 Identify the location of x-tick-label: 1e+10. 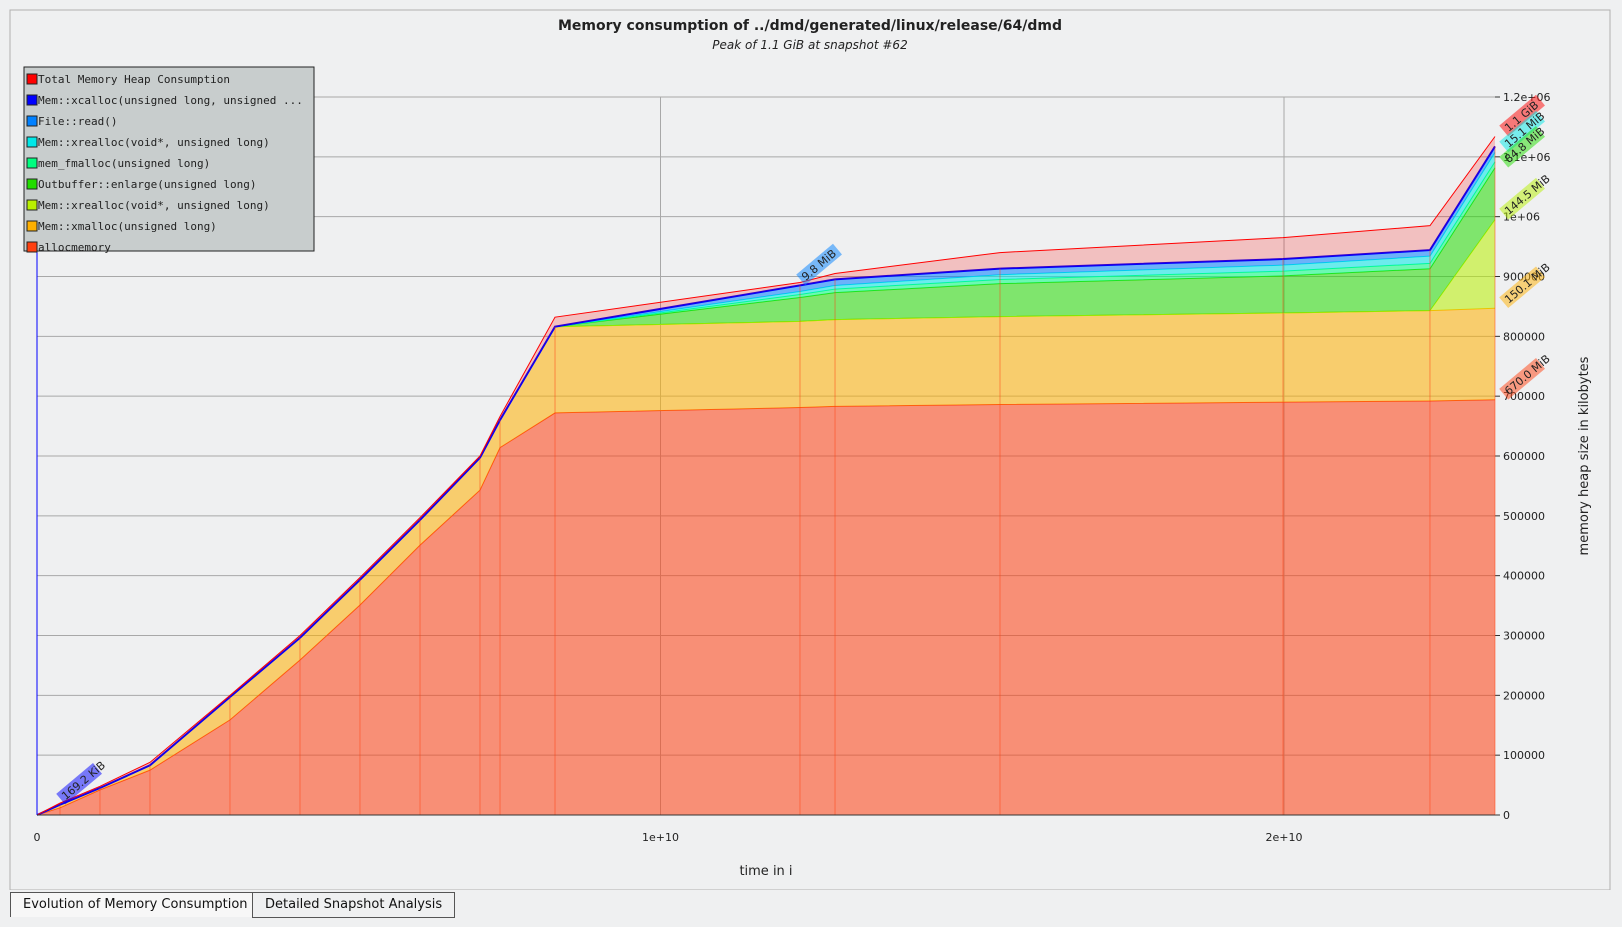
(660, 837).